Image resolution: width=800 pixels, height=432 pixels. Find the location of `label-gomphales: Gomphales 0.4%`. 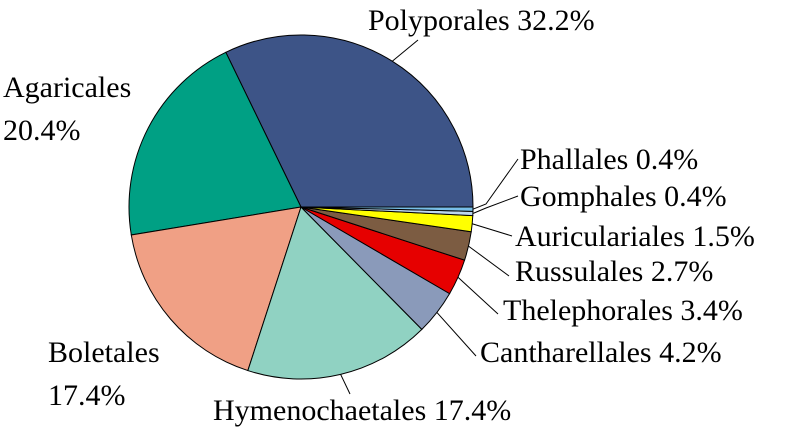

label-gomphales: Gomphales 0.4% is located at coordinates (623, 196).